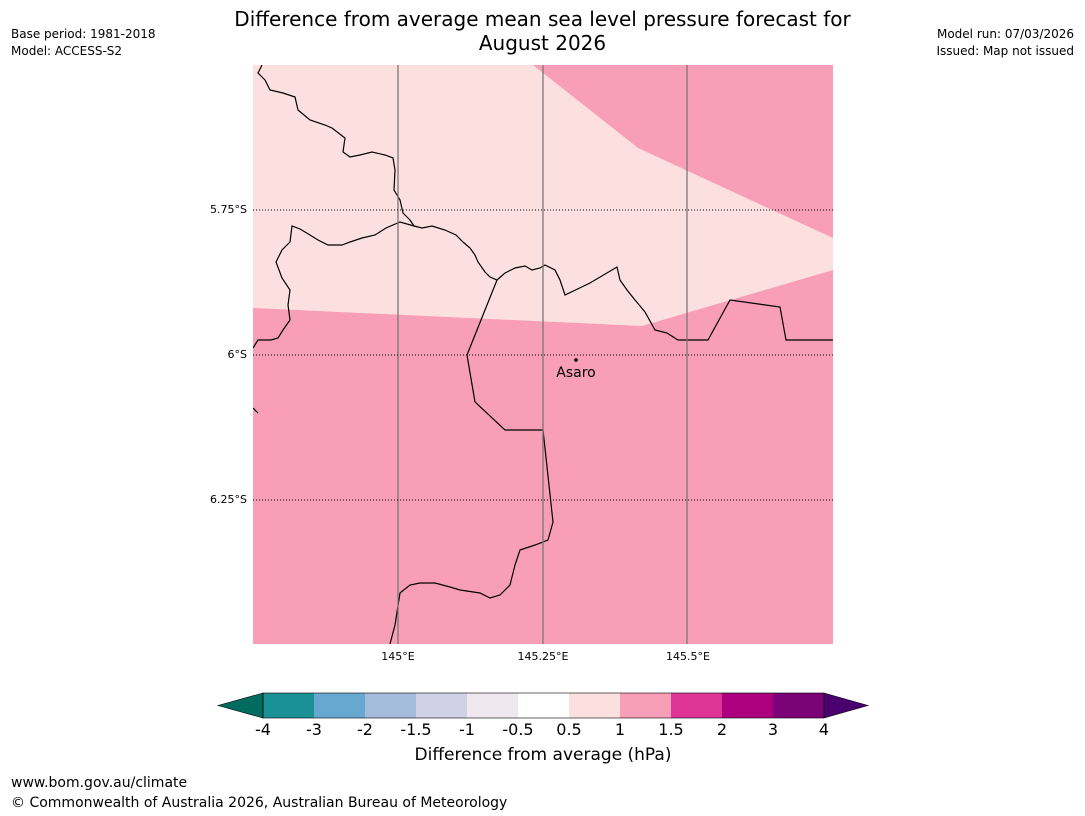  I want to click on lon-label-145: 145°E, so click(398, 656).